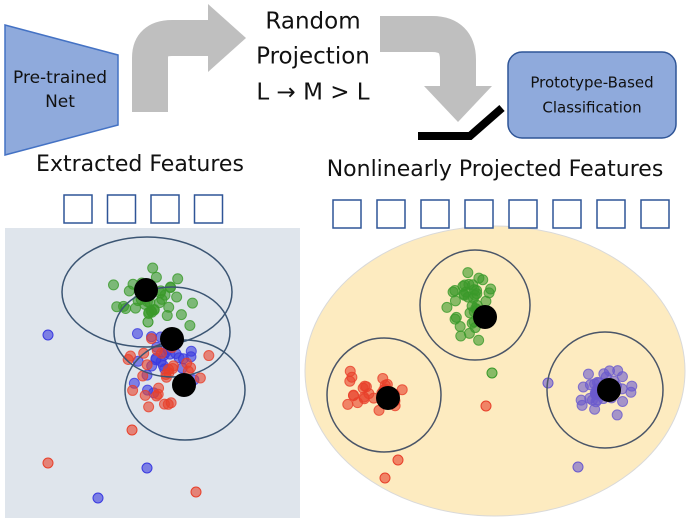 Image resolution: width=686 pixels, height=523 pixels. What do you see at coordinates (366, 211) in the screenshot?
I see `feature-squares` at bounding box center [366, 211].